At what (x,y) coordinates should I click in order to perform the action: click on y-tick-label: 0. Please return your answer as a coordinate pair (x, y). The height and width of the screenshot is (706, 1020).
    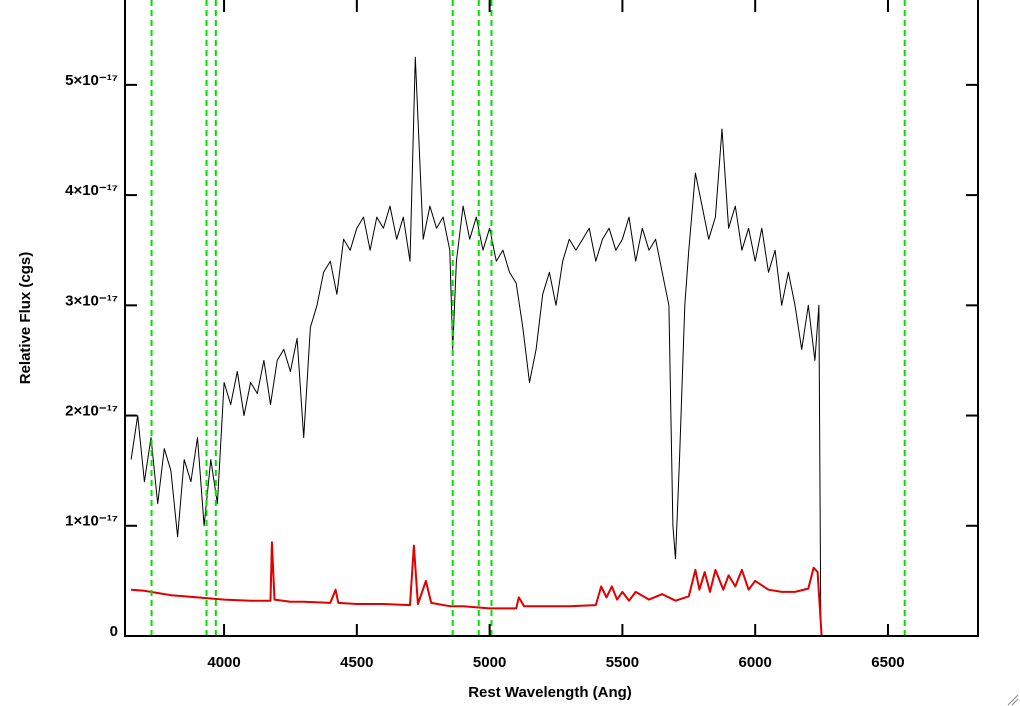
    Looking at the image, I should click on (114, 631).